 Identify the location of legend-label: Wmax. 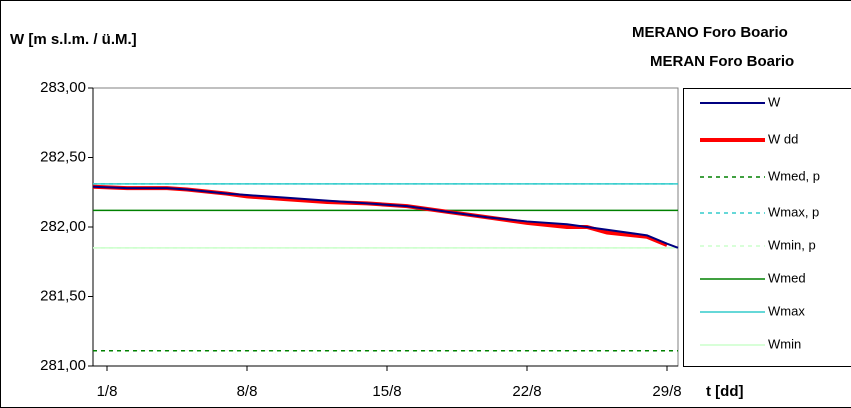
(786, 310).